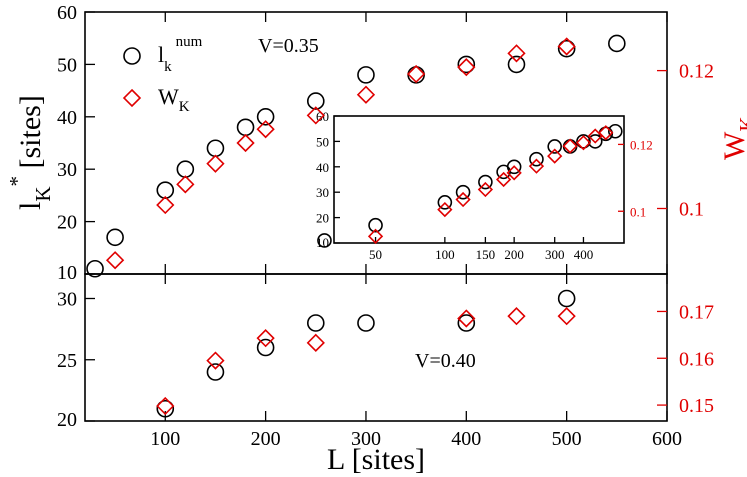  I want to click on legend-diamond-marker, so click(132, 98).